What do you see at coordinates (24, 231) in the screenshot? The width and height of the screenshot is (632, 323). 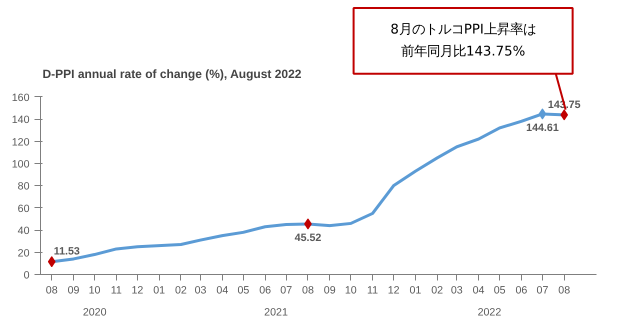 I see `y-tick-label: 40` at bounding box center [24, 231].